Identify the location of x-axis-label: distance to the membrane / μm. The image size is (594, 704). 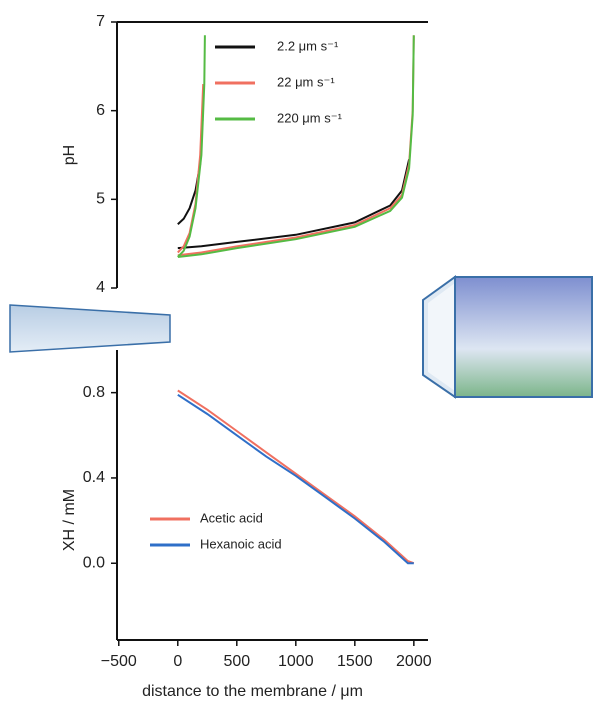
(252, 691).